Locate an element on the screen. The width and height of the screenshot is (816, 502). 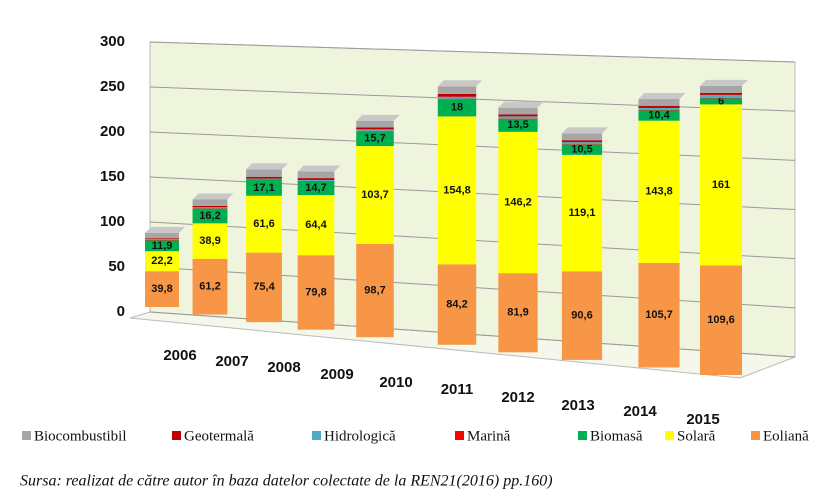
data-label: 98,7 is located at coordinates (374, 291).